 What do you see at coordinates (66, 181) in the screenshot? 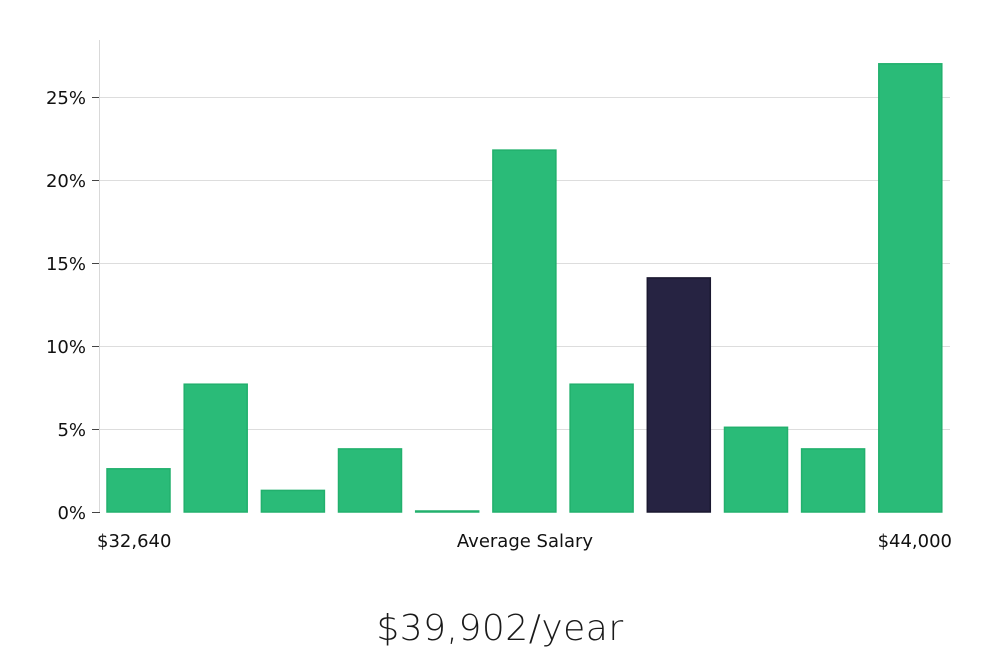
I see `y-tick-label: 20%` at bounding box center [66, 181].